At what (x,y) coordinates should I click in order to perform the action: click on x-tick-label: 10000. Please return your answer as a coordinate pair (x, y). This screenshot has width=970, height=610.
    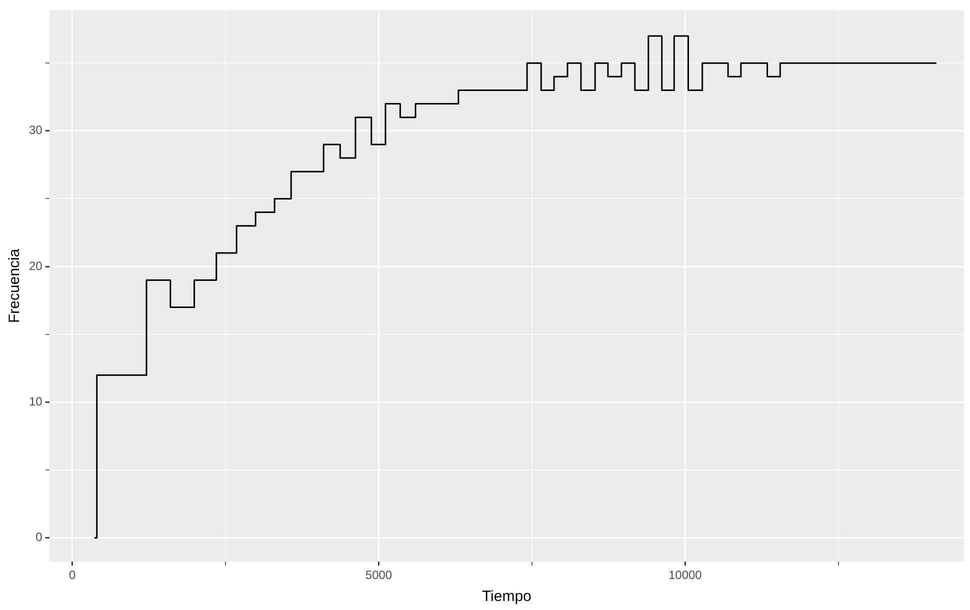
    Looking at the image, I should click on (685, 575).